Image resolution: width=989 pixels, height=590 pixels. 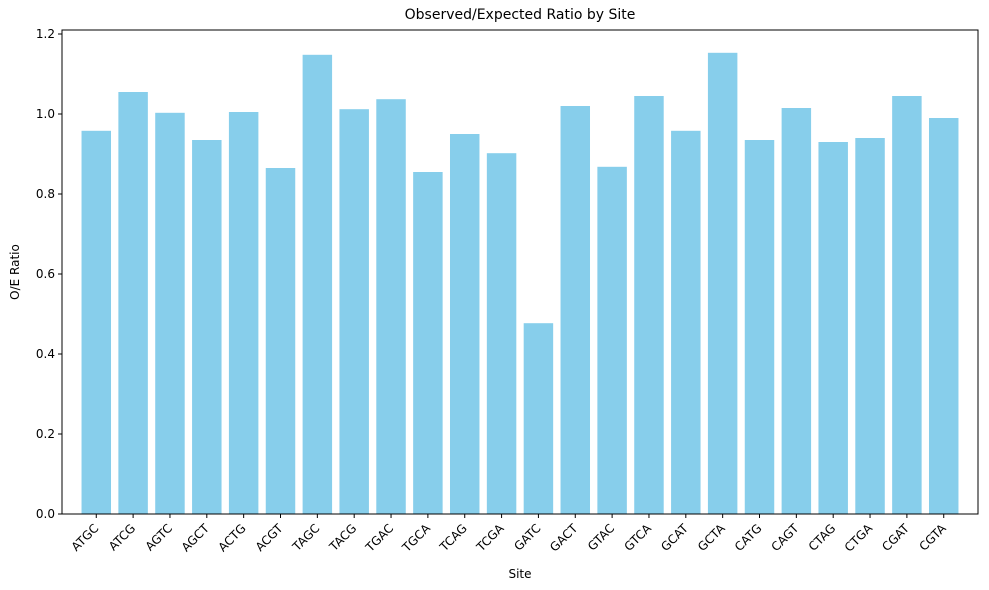 I want to click on x-tick-label: CTAG, so click(x=822, y=537).